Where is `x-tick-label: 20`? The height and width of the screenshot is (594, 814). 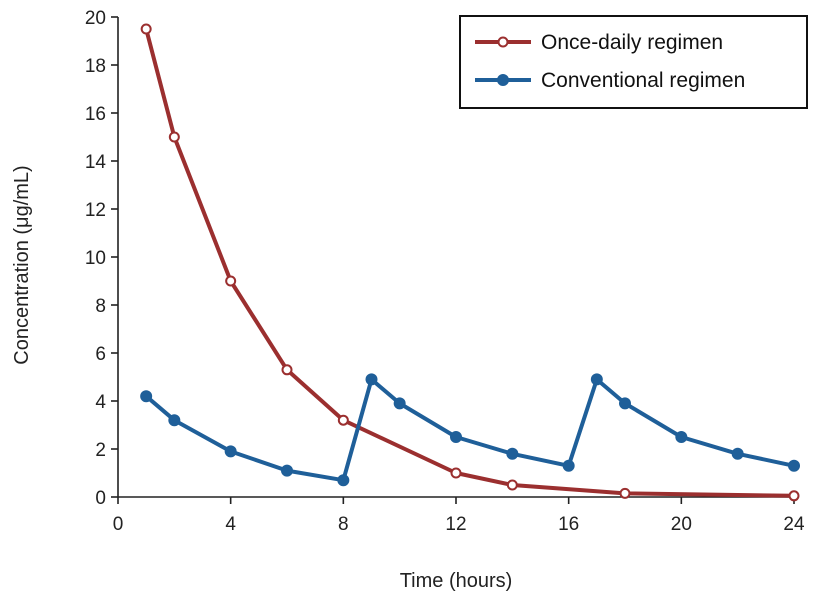
x-tick-label: 20 is located at coordinates (681, 524).